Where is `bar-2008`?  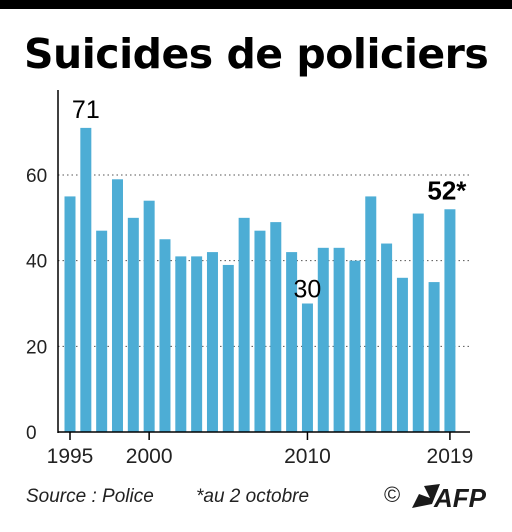
bar-2008 is located at coordinates (276, 327).